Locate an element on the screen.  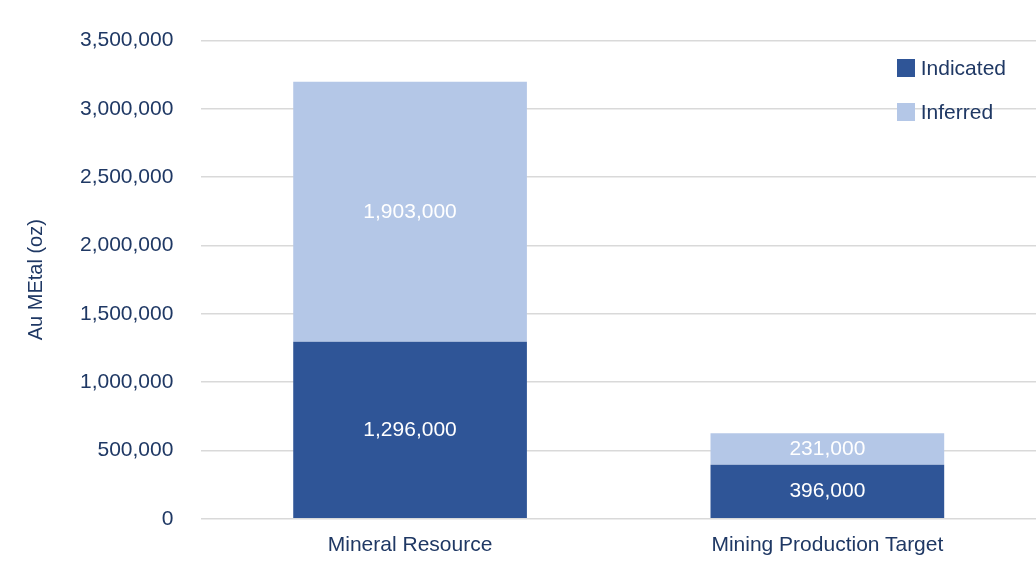
y-axis-title: Au MEtal (oz) is located at coordinates (34, 280).